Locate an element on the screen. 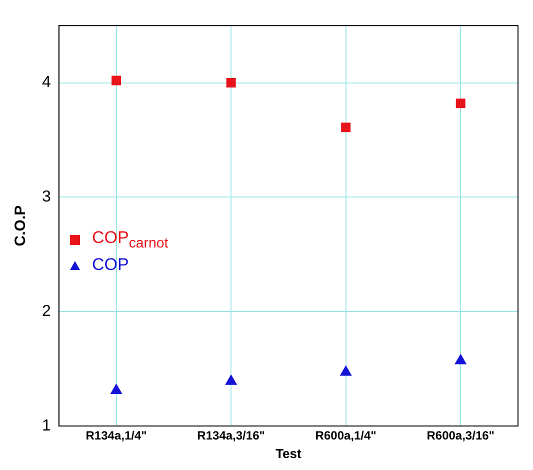  x-axis-title: Test is located at coordinates (289, 453).